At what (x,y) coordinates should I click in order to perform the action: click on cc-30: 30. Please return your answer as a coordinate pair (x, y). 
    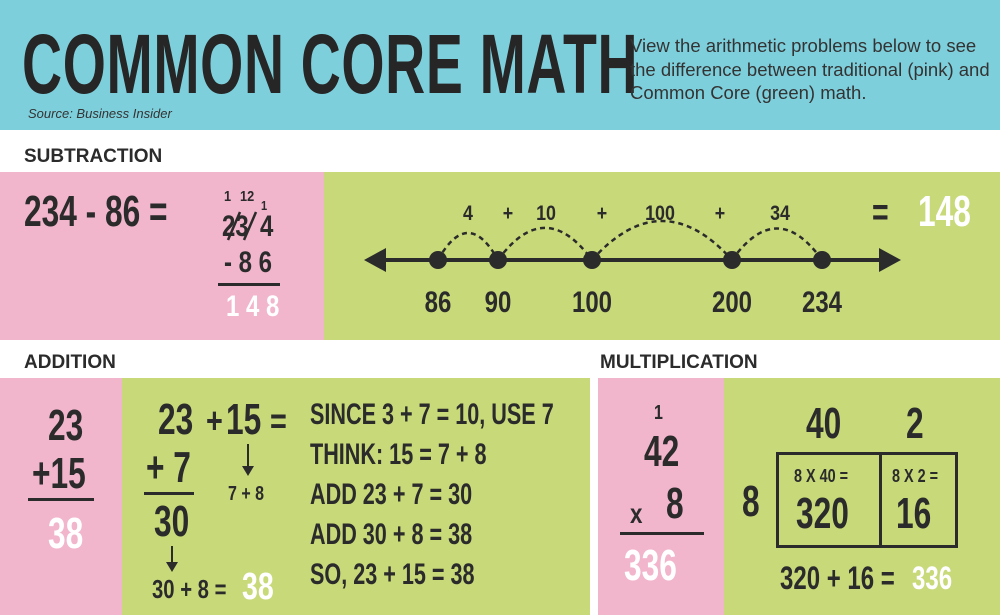
    Looking at the image, I should click on (172, 521).